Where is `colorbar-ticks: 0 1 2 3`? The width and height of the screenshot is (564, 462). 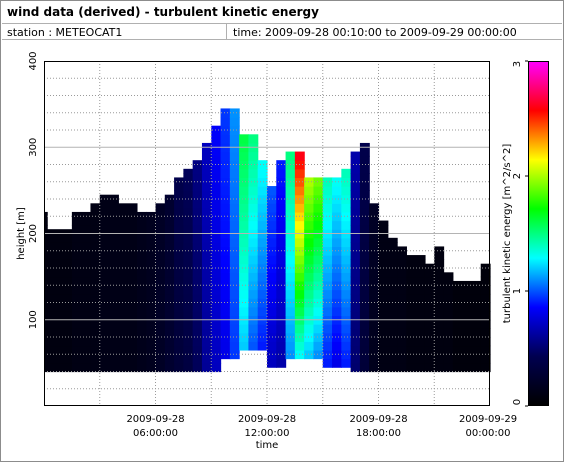
colorbar-ticks: 0 1 2 3 is located at coordinates (520, 233).